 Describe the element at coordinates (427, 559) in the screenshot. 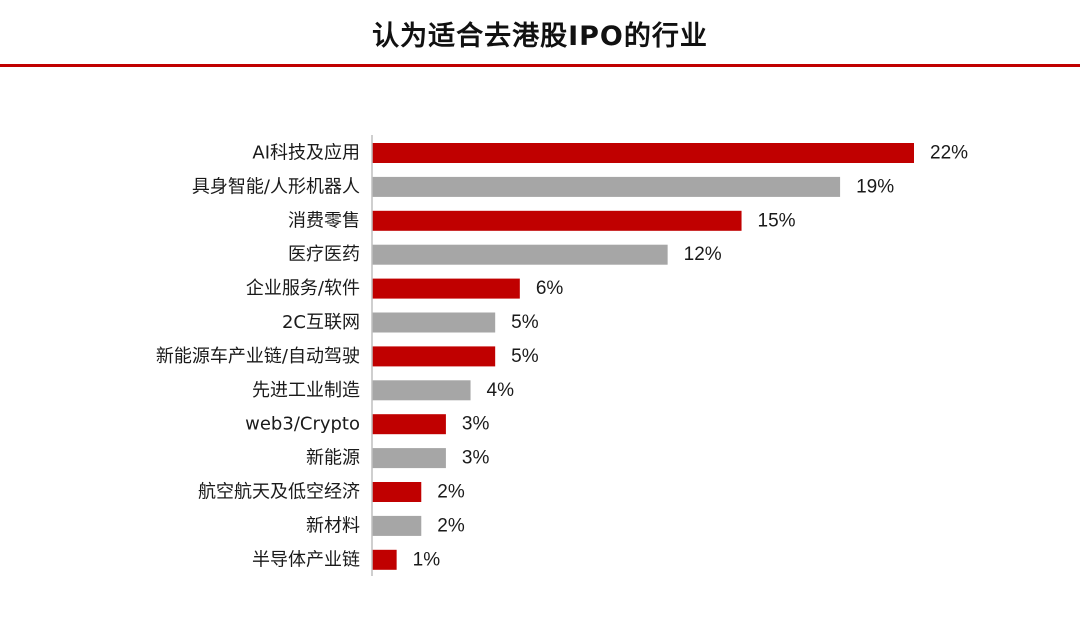

I see `value-label: 1%` at that location.